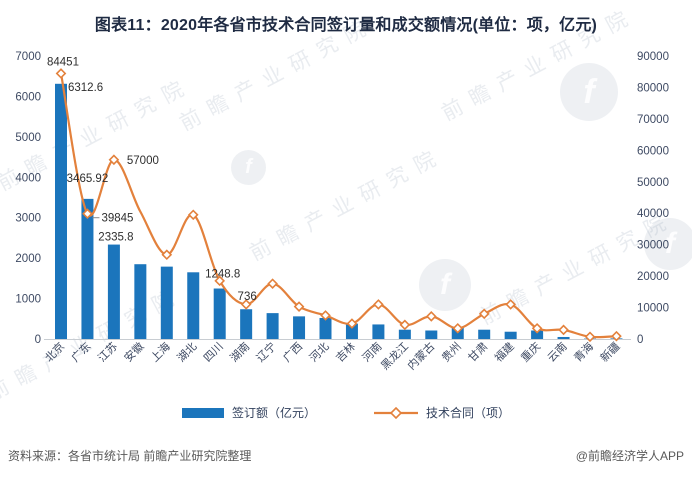 This screenshot has height=478, width=692. I want to click on x-label-上海: 上海, so click(159, 351).